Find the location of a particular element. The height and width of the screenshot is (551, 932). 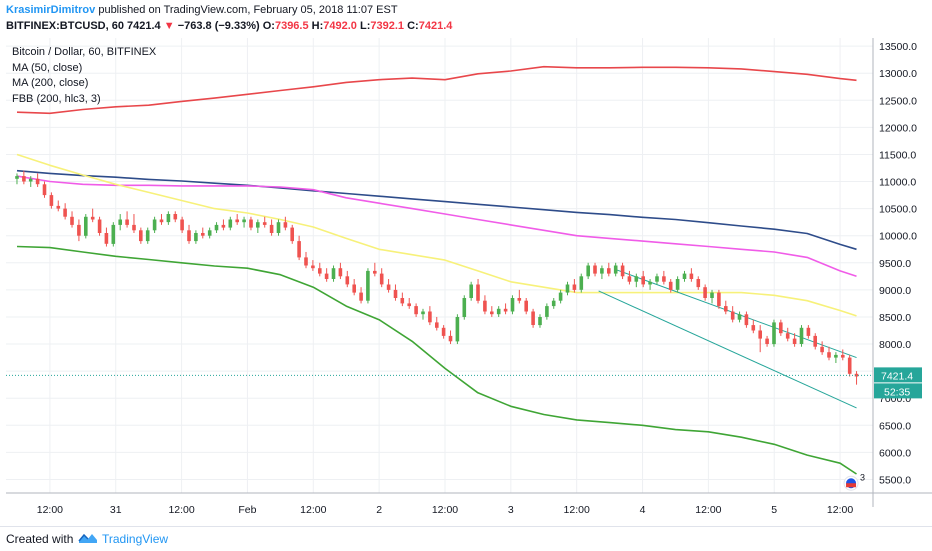

legend-ma200: MA (200, close) is located at coordinates (50, 83).